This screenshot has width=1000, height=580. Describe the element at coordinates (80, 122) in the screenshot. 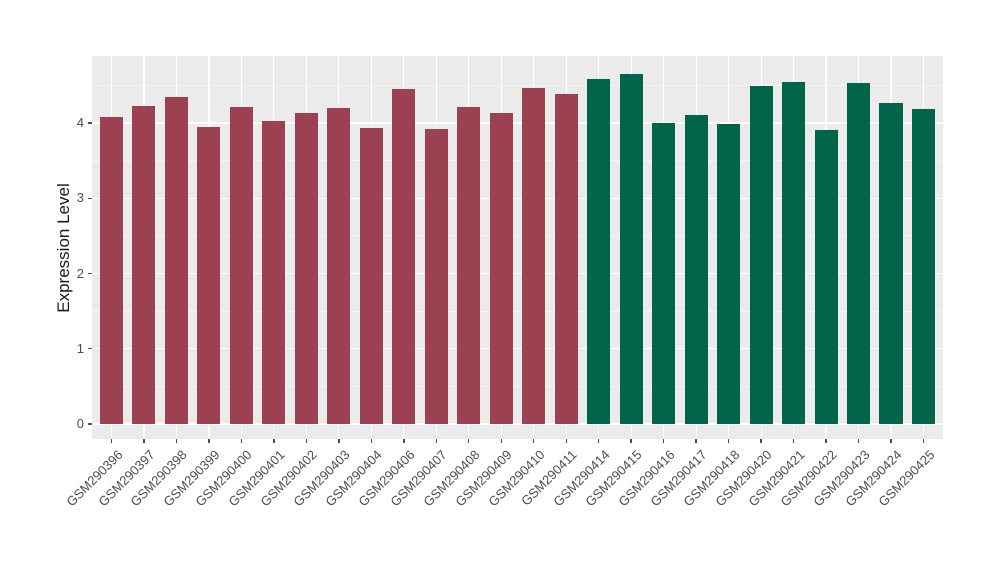

I see `y-tick-label: 4` at that location.